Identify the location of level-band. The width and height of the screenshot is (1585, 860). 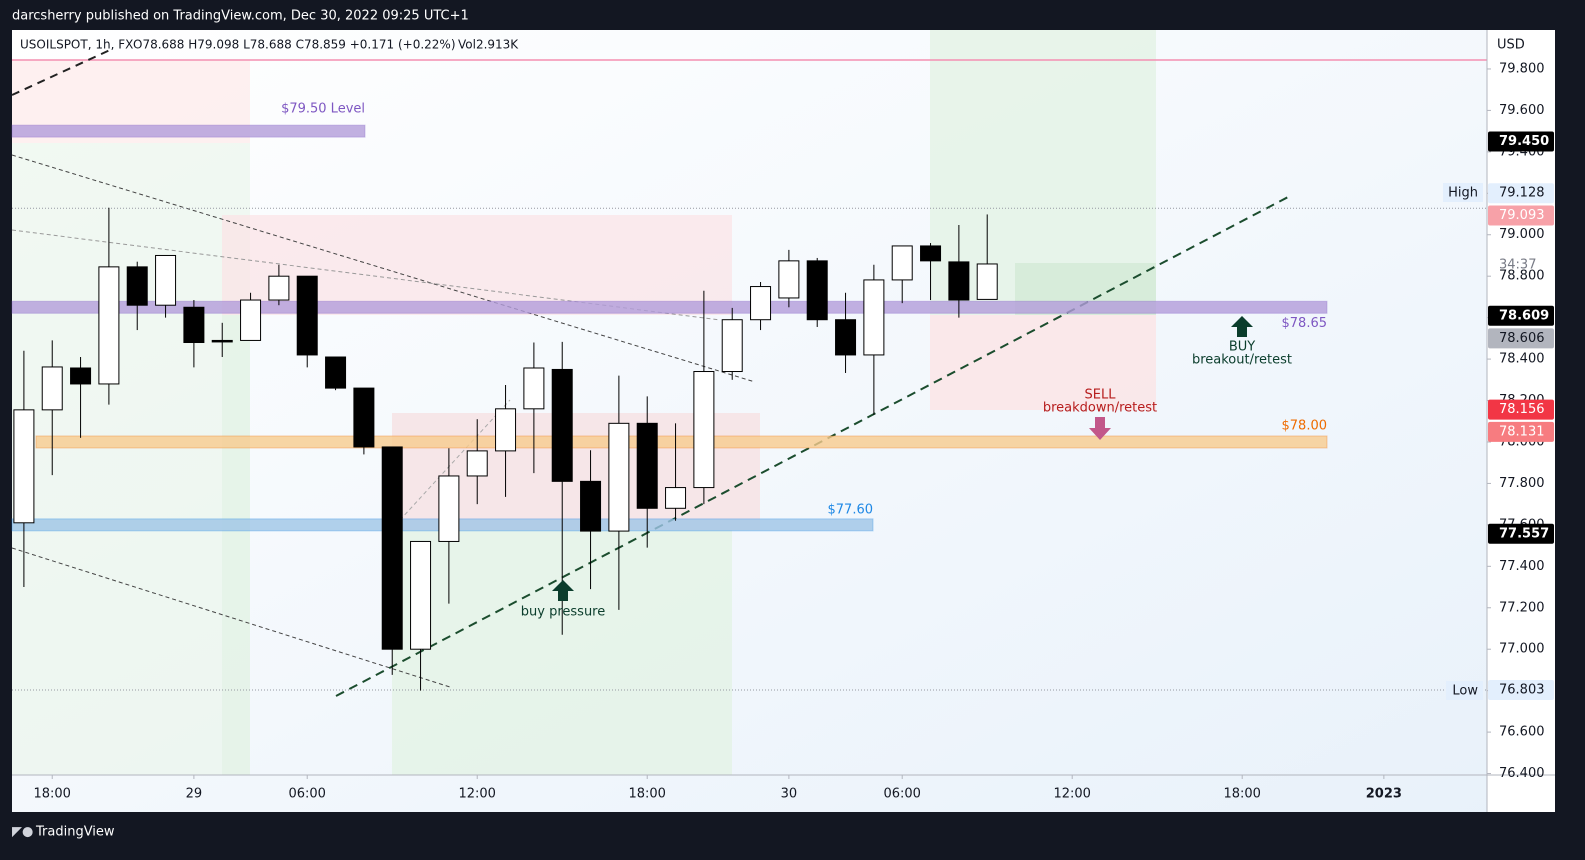
(669, 307).